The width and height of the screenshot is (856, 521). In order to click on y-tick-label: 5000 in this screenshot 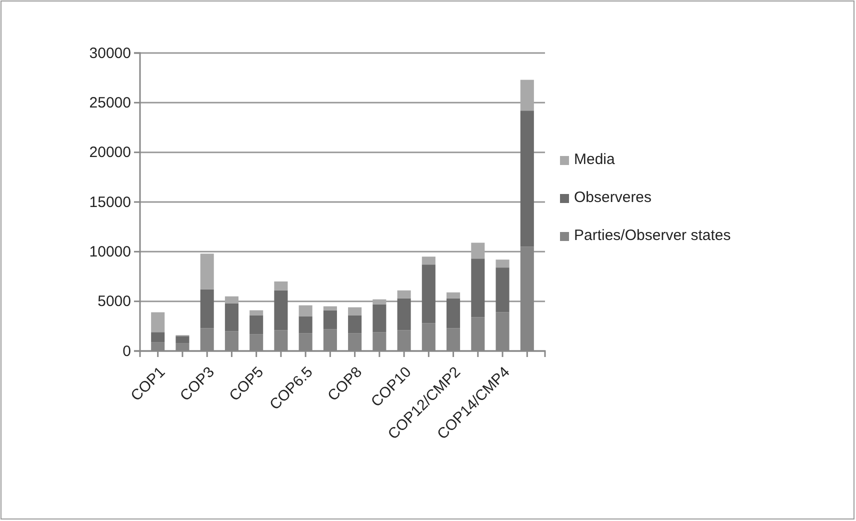, I will do `click(114, 301)`.